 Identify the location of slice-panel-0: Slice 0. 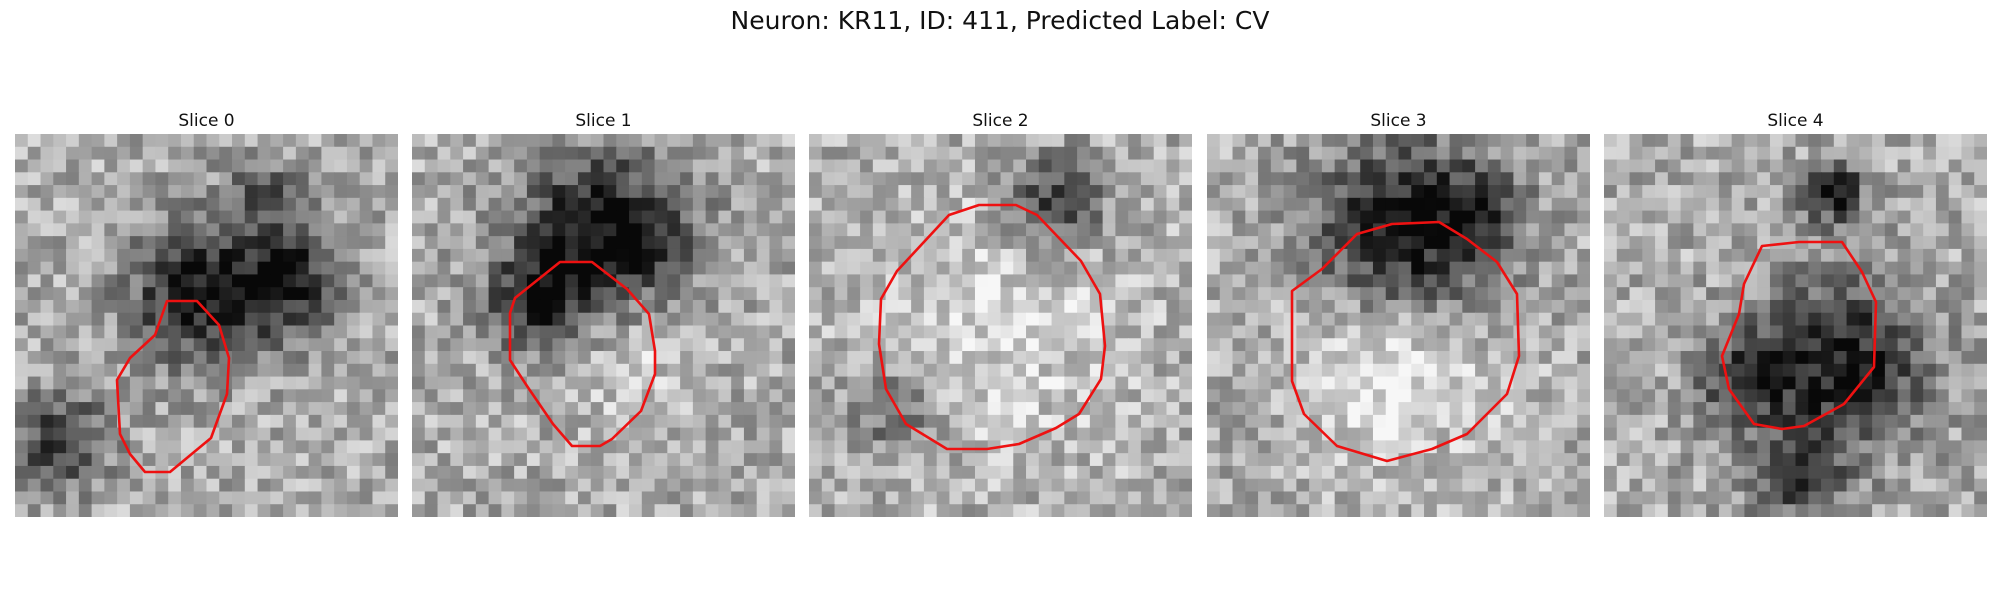
(206, 312).